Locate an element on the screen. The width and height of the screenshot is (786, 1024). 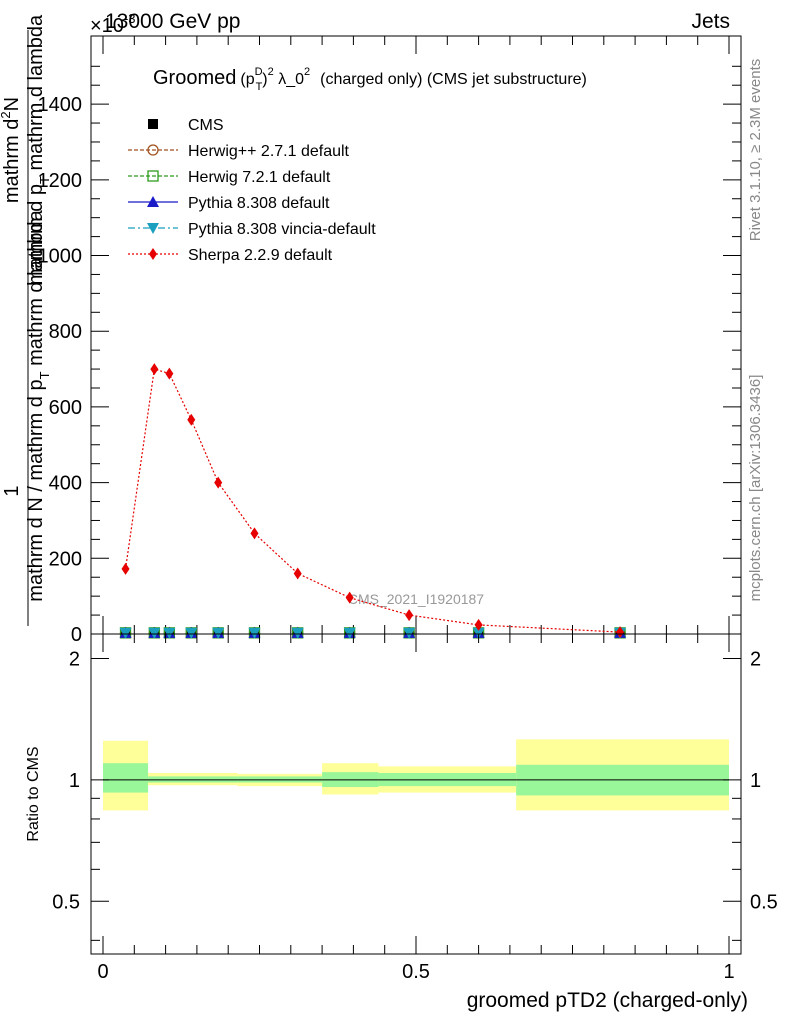
ratio-ylabel: Ratio to CMS is located at coordinates (33, 793).